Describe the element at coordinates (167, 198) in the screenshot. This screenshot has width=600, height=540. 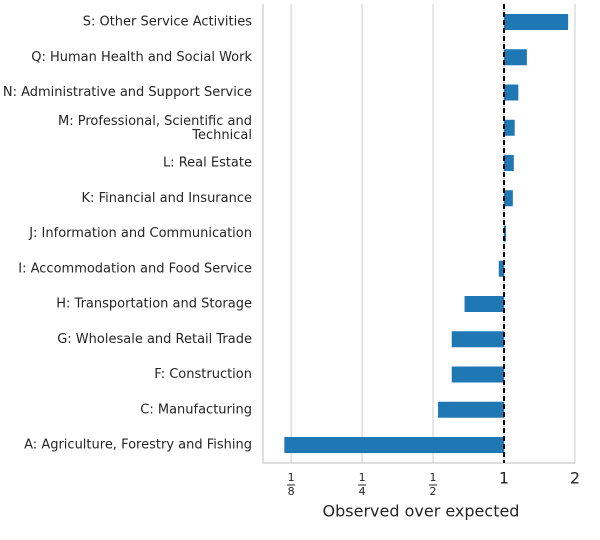
I see `y-tick-label: K: Financial and Insurance` at that location.